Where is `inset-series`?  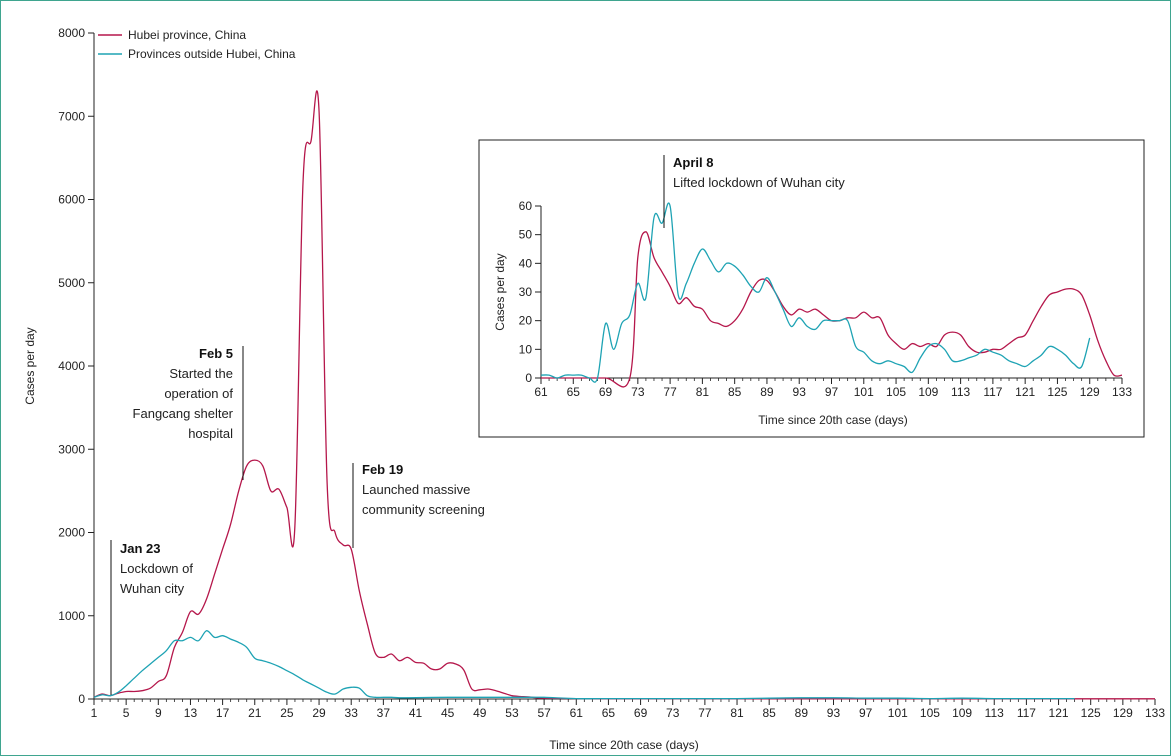 inset-series is located at coordinates (831, 295).